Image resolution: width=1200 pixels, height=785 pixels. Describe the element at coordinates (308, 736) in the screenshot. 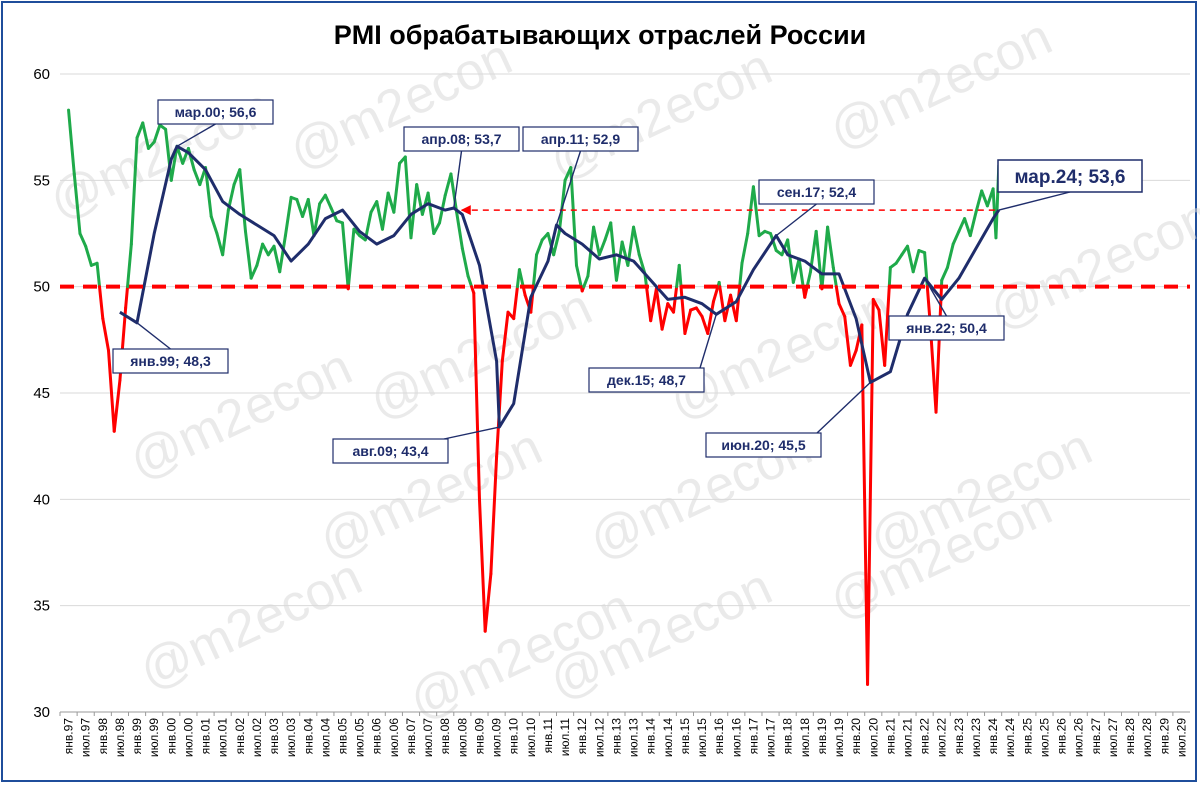

I see `x-tick-label: янв.04` at that location.